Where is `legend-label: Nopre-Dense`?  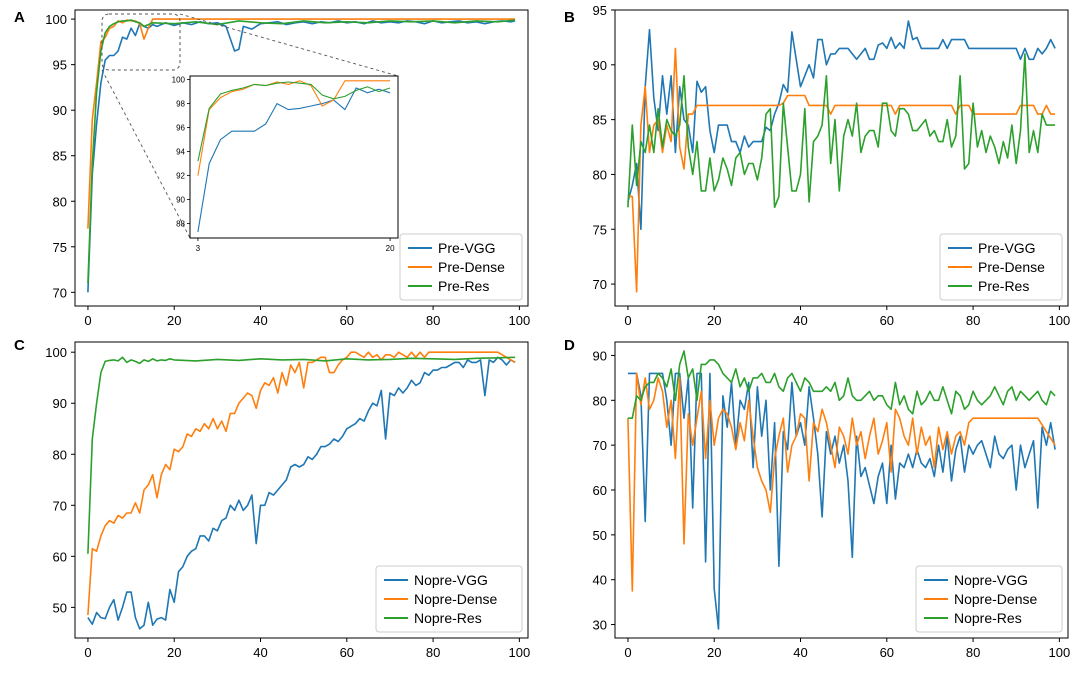
legend-label: Nopre-Dense is located at coordinates (995, 599).